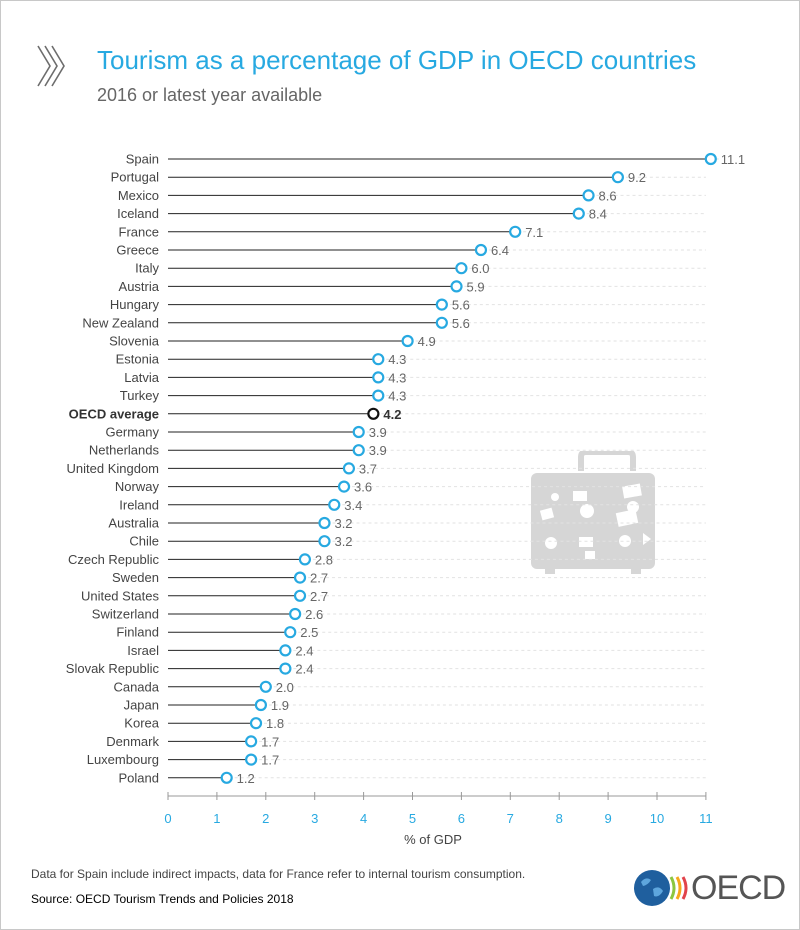 This screenshot has width=800, height=930. What do you see at coordinates (433, 839) in the screenshot?
I see `x-axis-label: % of GDP` at bounding box center [433, 839].